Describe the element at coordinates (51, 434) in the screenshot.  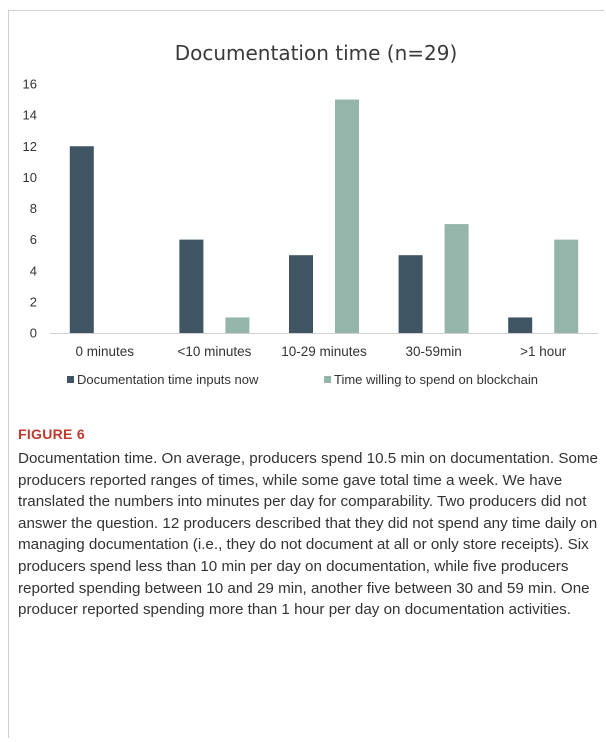
I see `figure-label: FIGURE 6` at that location.